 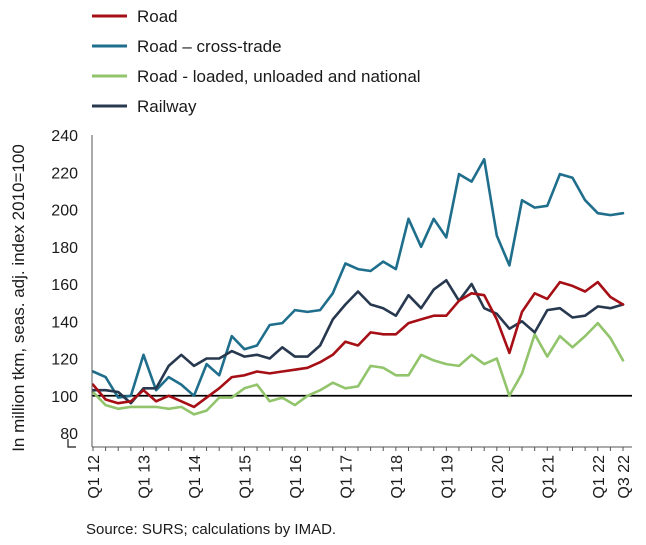 I want to click on x-tick-label-10: Q1 22, so click(x=599, y=477).